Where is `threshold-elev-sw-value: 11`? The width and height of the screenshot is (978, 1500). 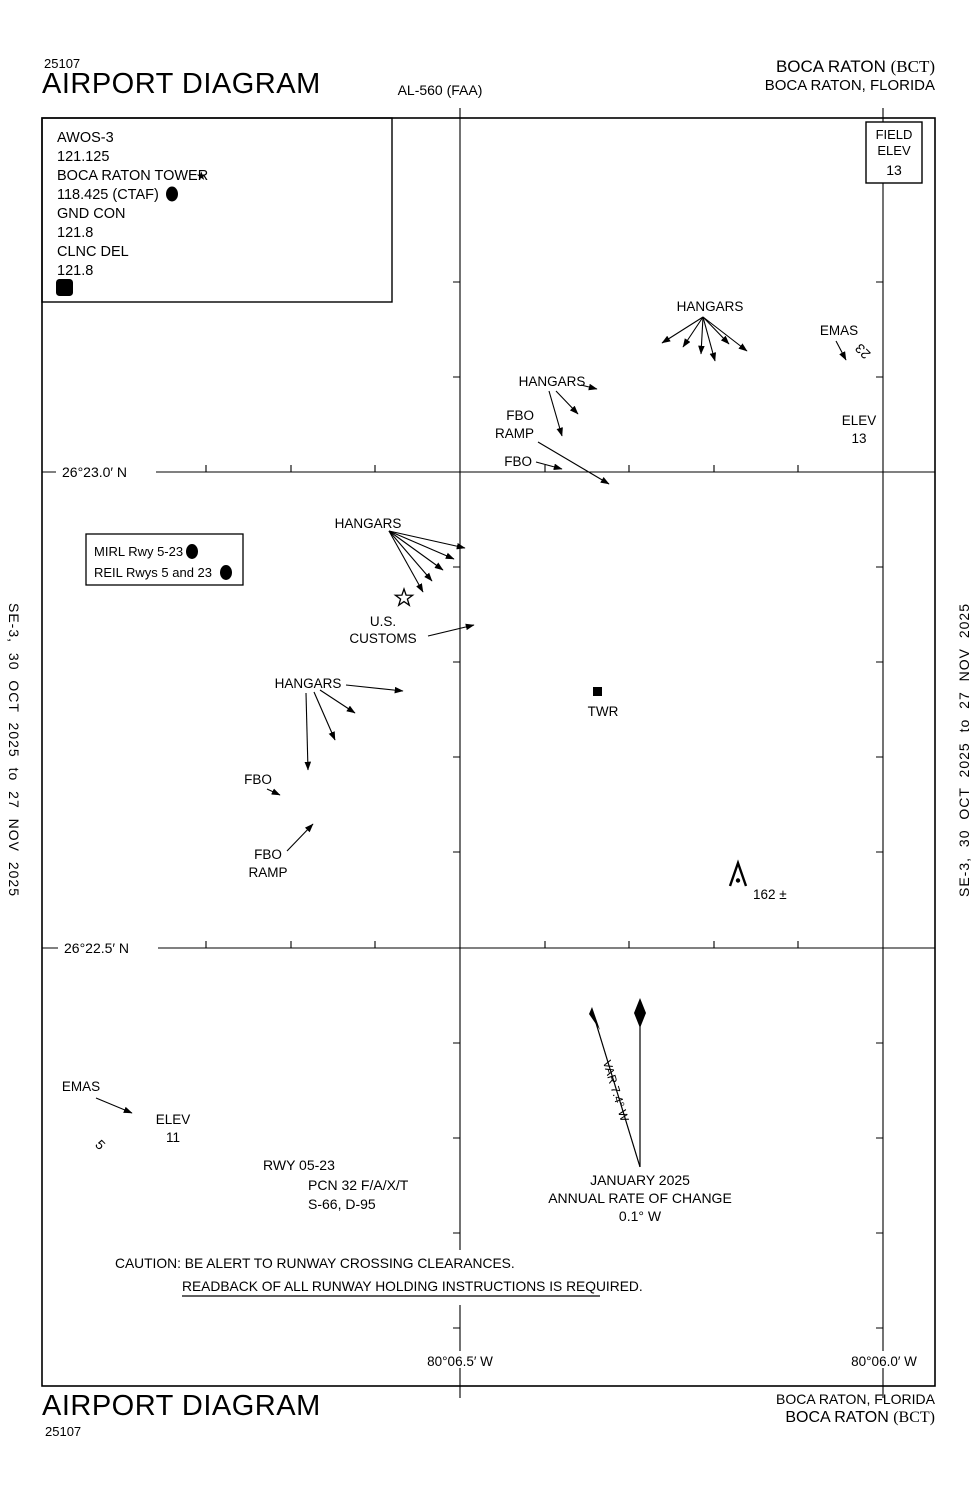
threshold-elev-sw-value: 11 is located at coordinates (173, 1137).